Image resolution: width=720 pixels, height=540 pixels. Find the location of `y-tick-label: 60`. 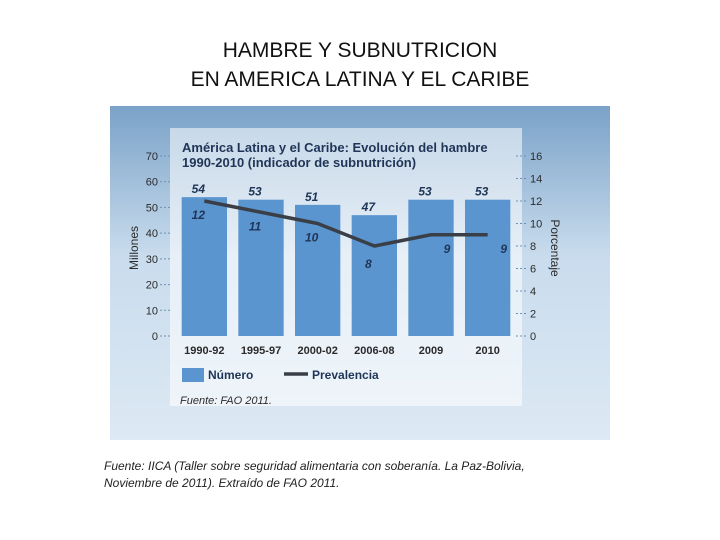

y-tick-label: 60 is located at coordinates (152, 183).